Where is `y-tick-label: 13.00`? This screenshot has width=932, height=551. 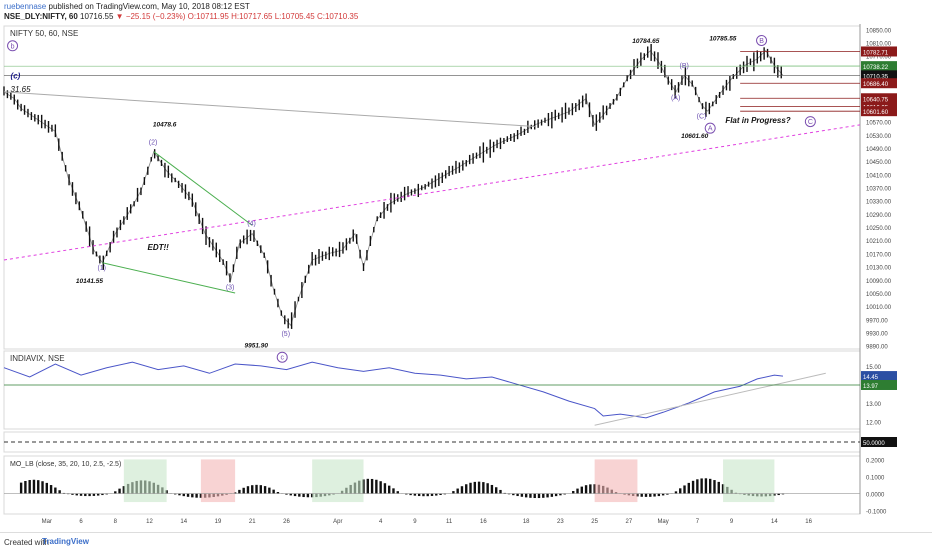
y-tick-label: 13.00 is located at coordinates (874, 405).